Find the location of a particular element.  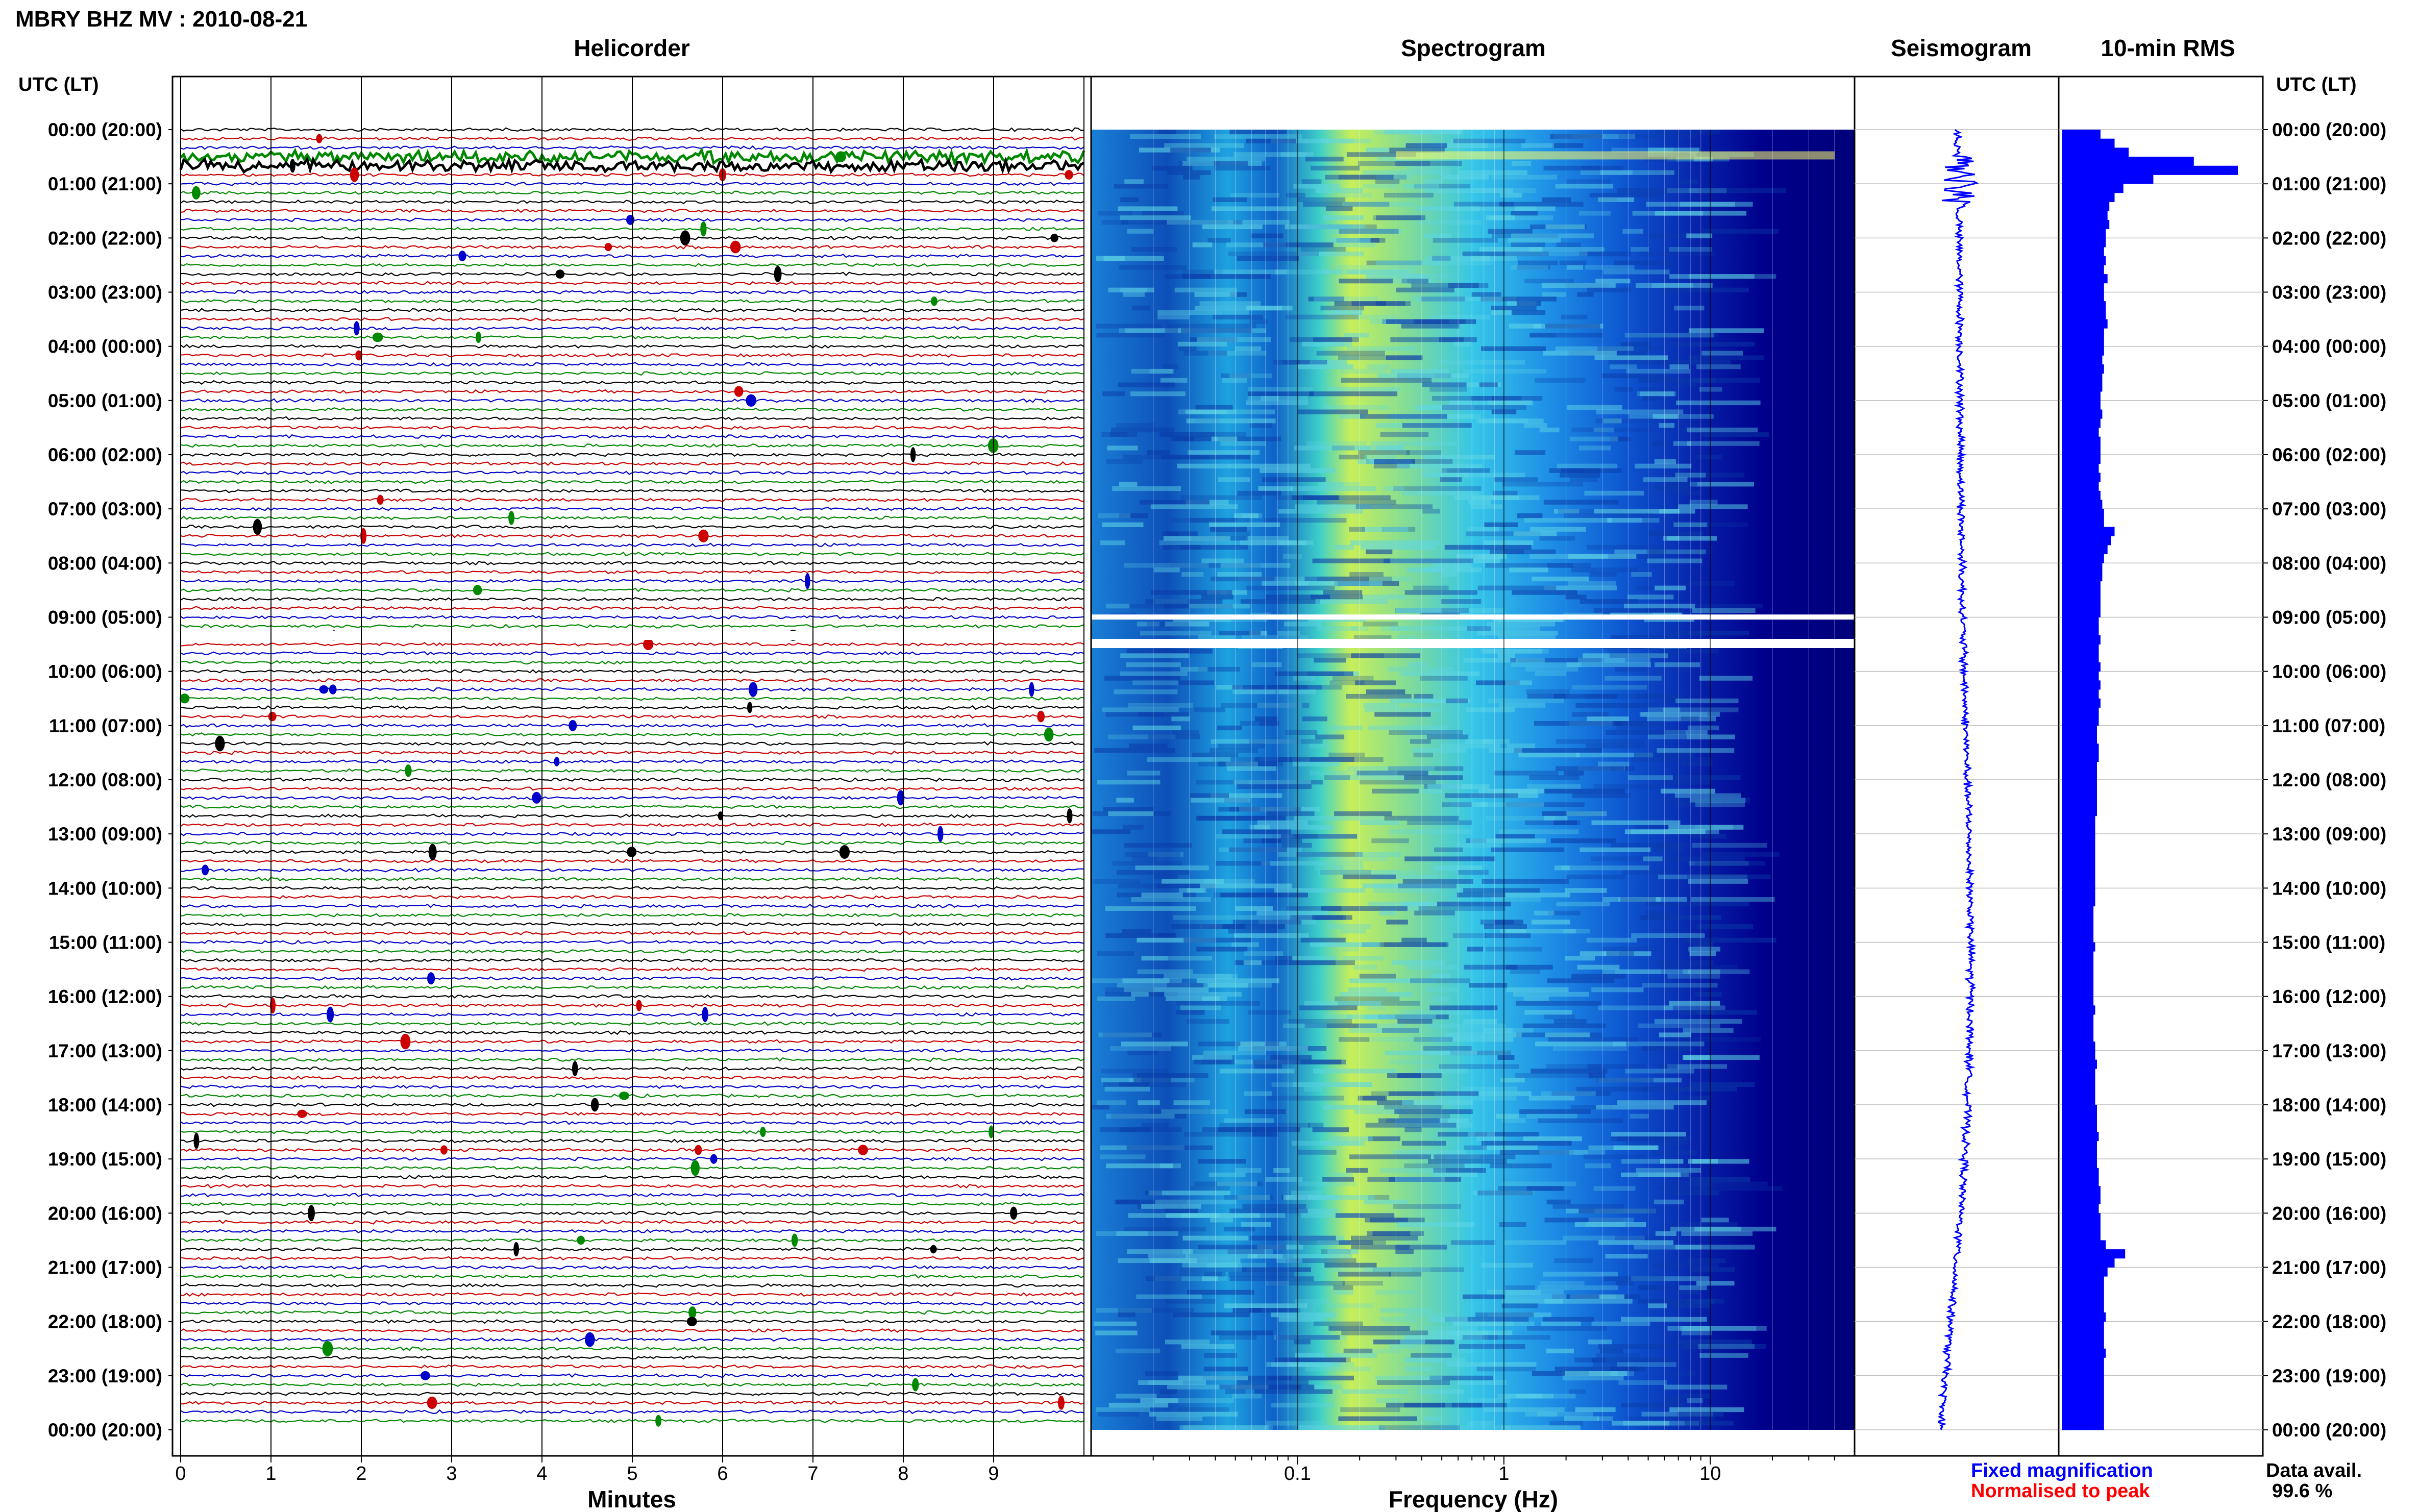

time-tick-label-right: 06:00 (02:00) is located at coordinates (2329, 454).